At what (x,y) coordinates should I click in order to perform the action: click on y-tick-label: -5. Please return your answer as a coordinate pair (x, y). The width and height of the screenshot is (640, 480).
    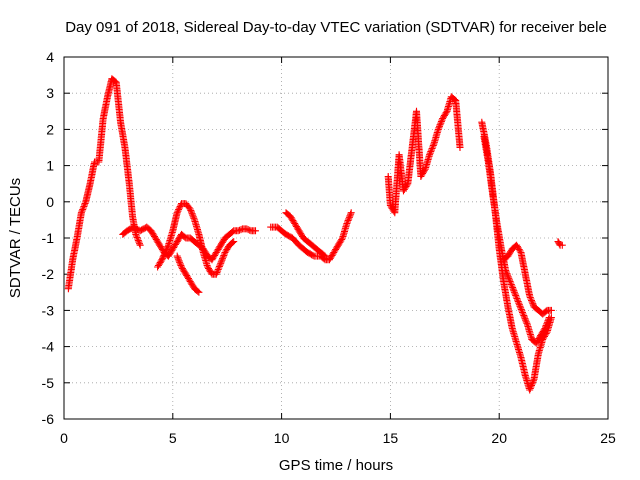
    Looking at the image, I should click on (48, 383).